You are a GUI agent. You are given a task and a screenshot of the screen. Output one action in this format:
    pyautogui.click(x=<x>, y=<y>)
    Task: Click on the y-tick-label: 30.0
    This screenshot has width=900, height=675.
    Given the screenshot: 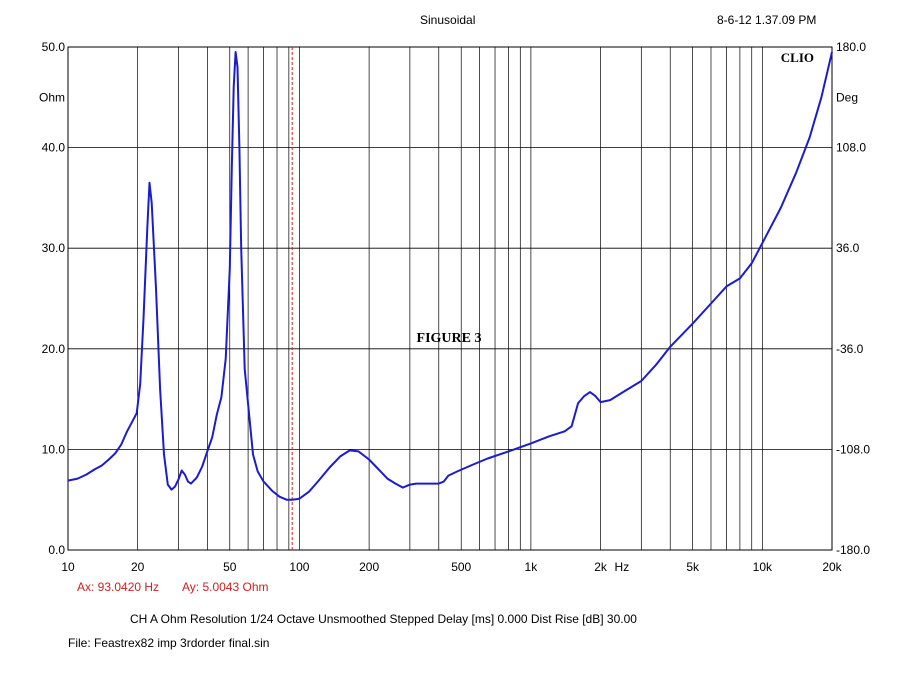 What is the action you would take?
    pyautogui.click(x=54, y=248)
    